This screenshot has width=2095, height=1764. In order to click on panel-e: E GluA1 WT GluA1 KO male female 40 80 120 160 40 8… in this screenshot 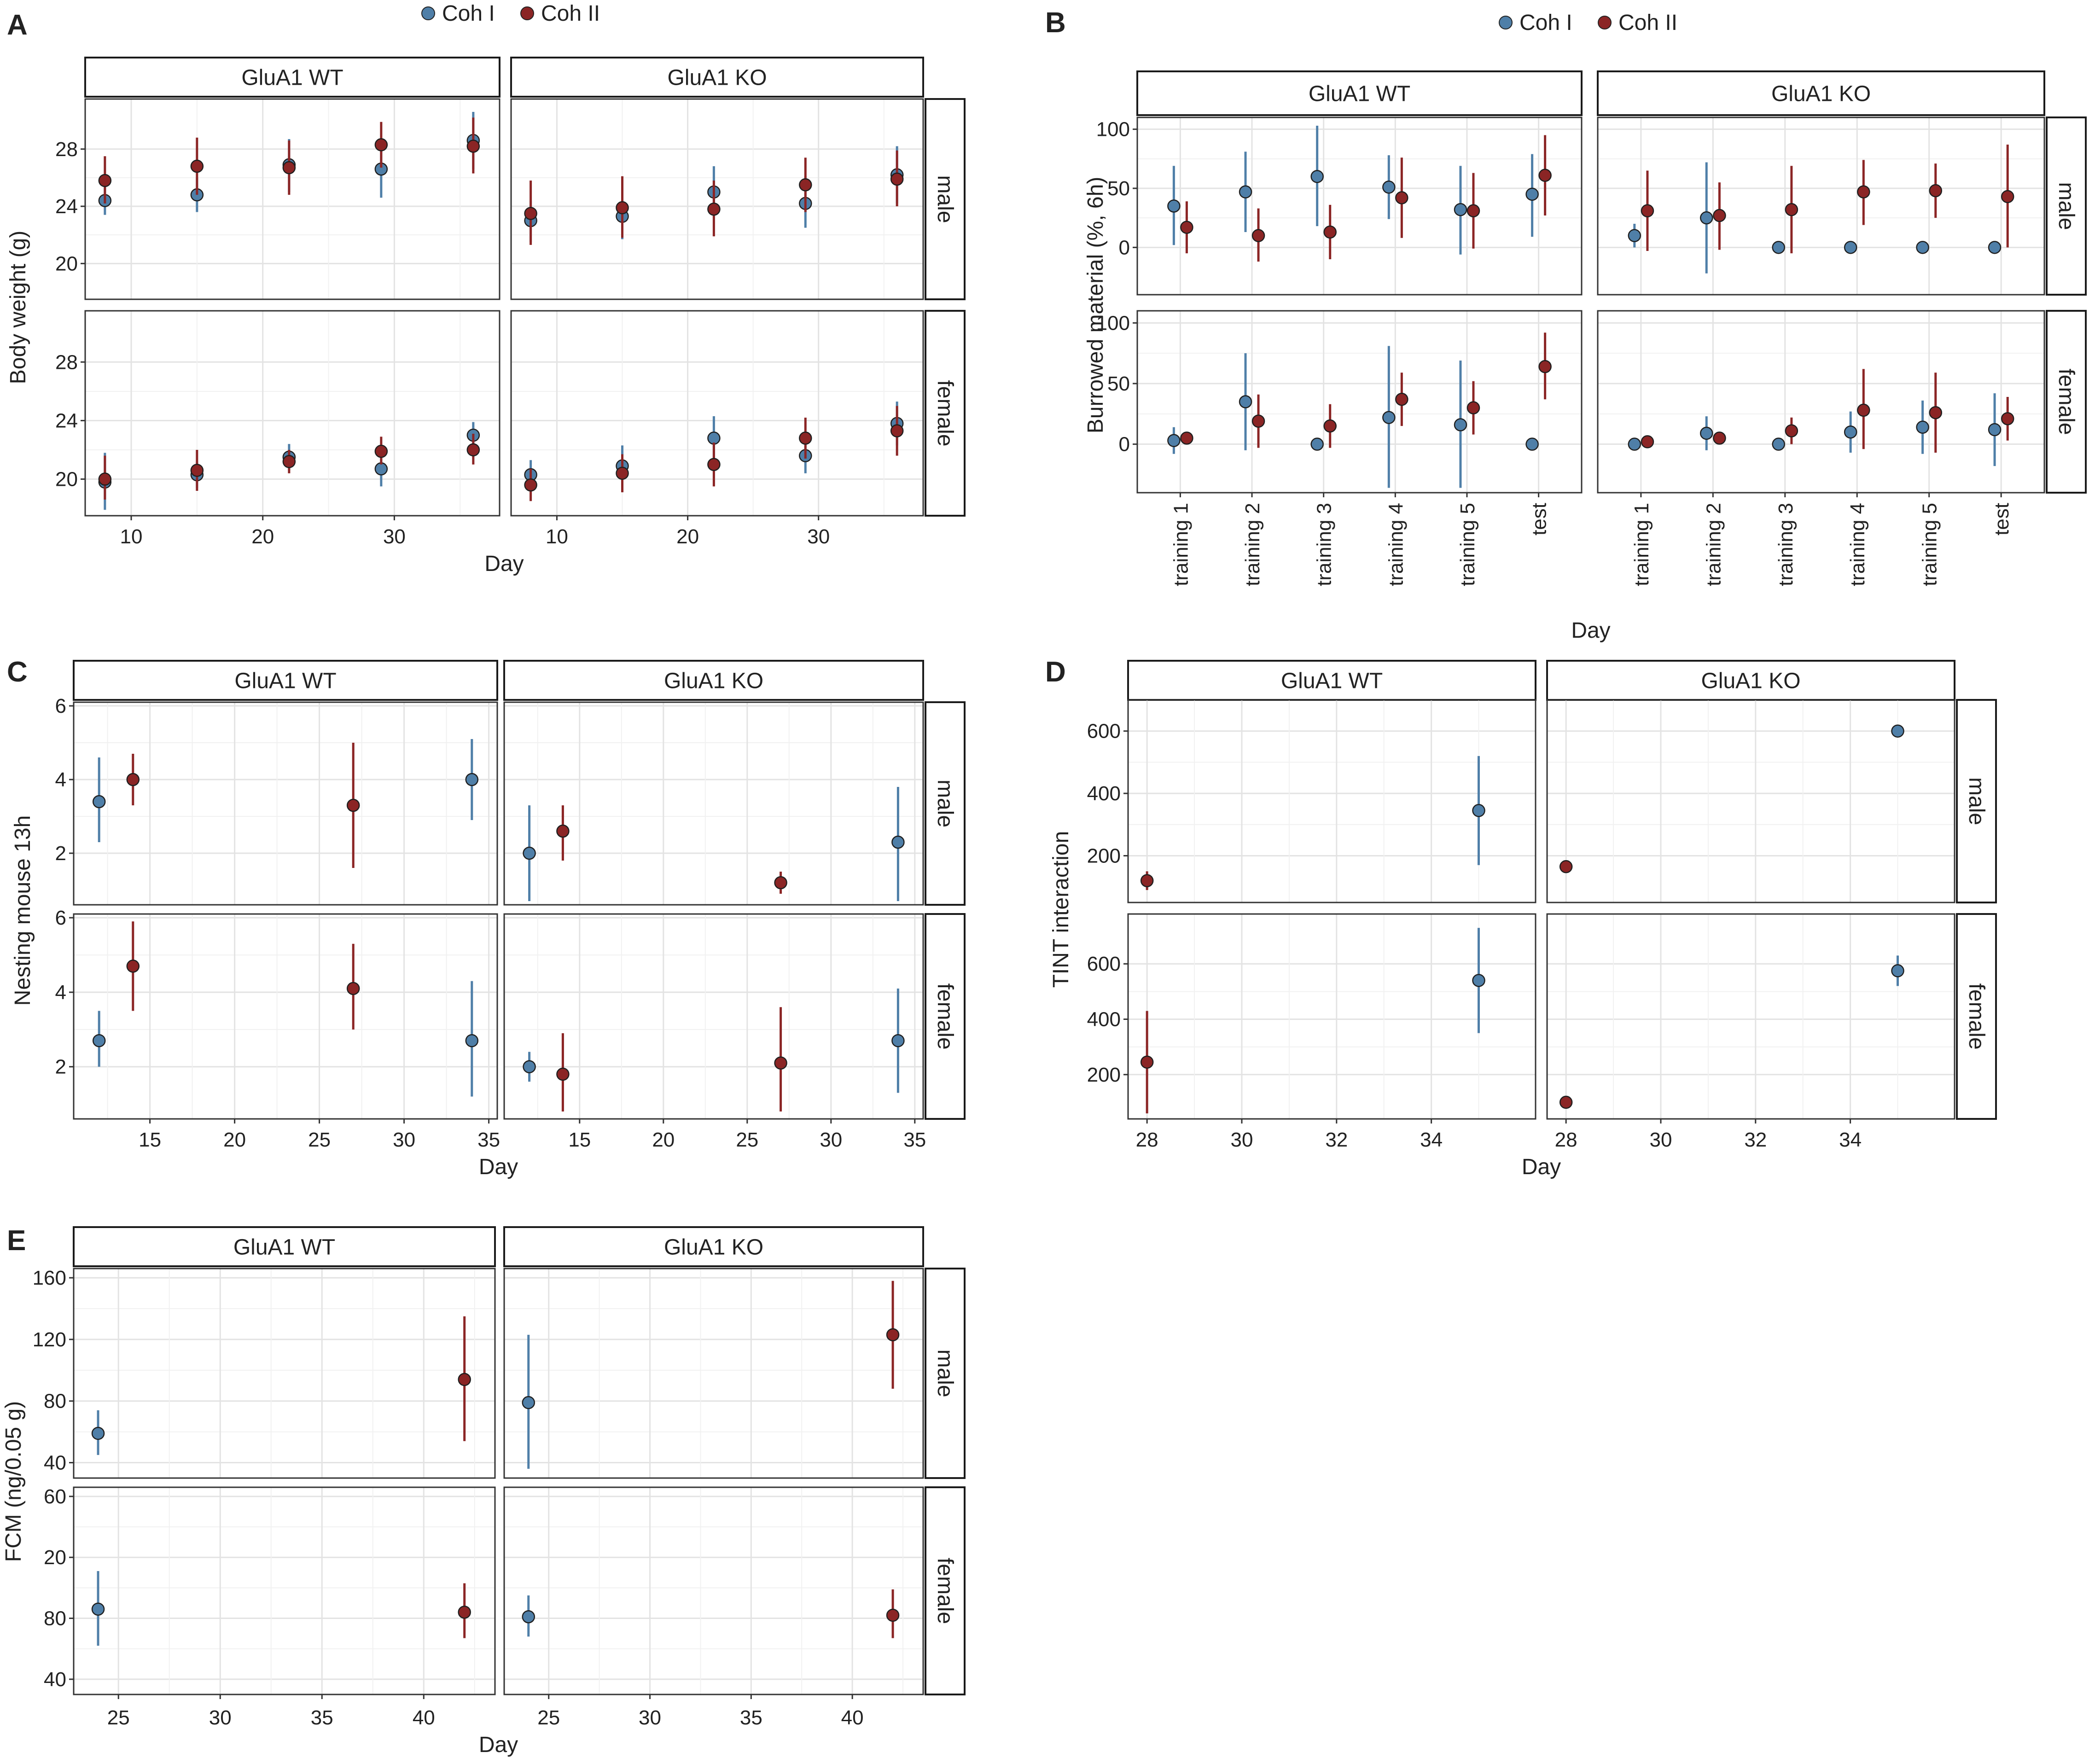, I will do `click(483, 1491)`.